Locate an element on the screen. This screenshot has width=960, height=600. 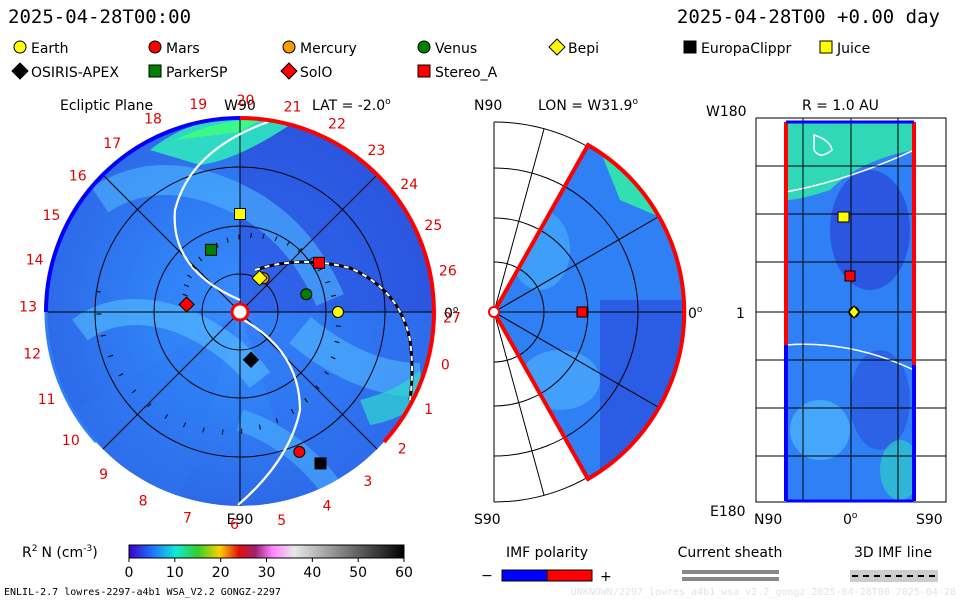
rotation-label-20: 20 is located at coordinates (246, 101).